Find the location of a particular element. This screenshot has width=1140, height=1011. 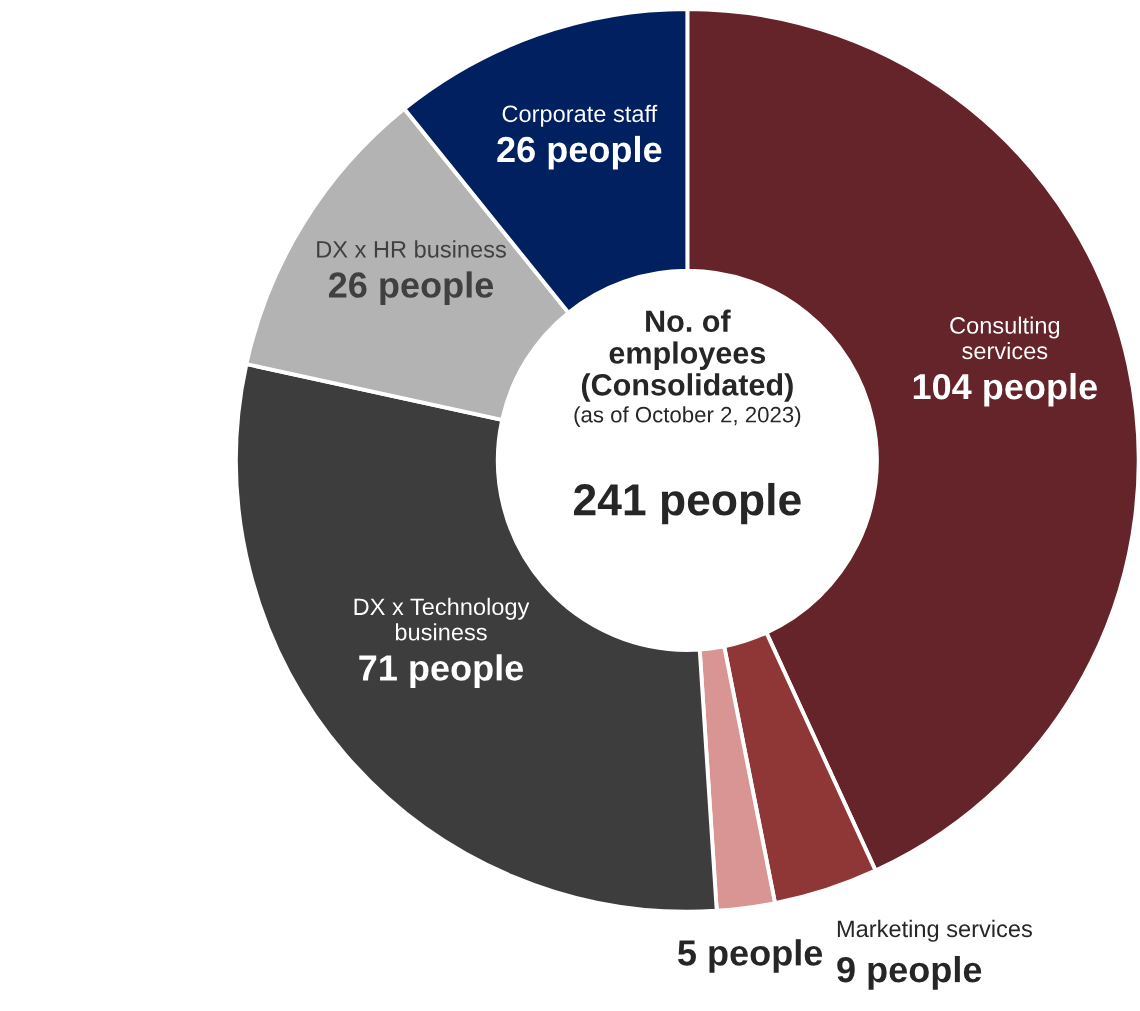

text: (as of October 2, 2023) is located at coordinates (687, 416).